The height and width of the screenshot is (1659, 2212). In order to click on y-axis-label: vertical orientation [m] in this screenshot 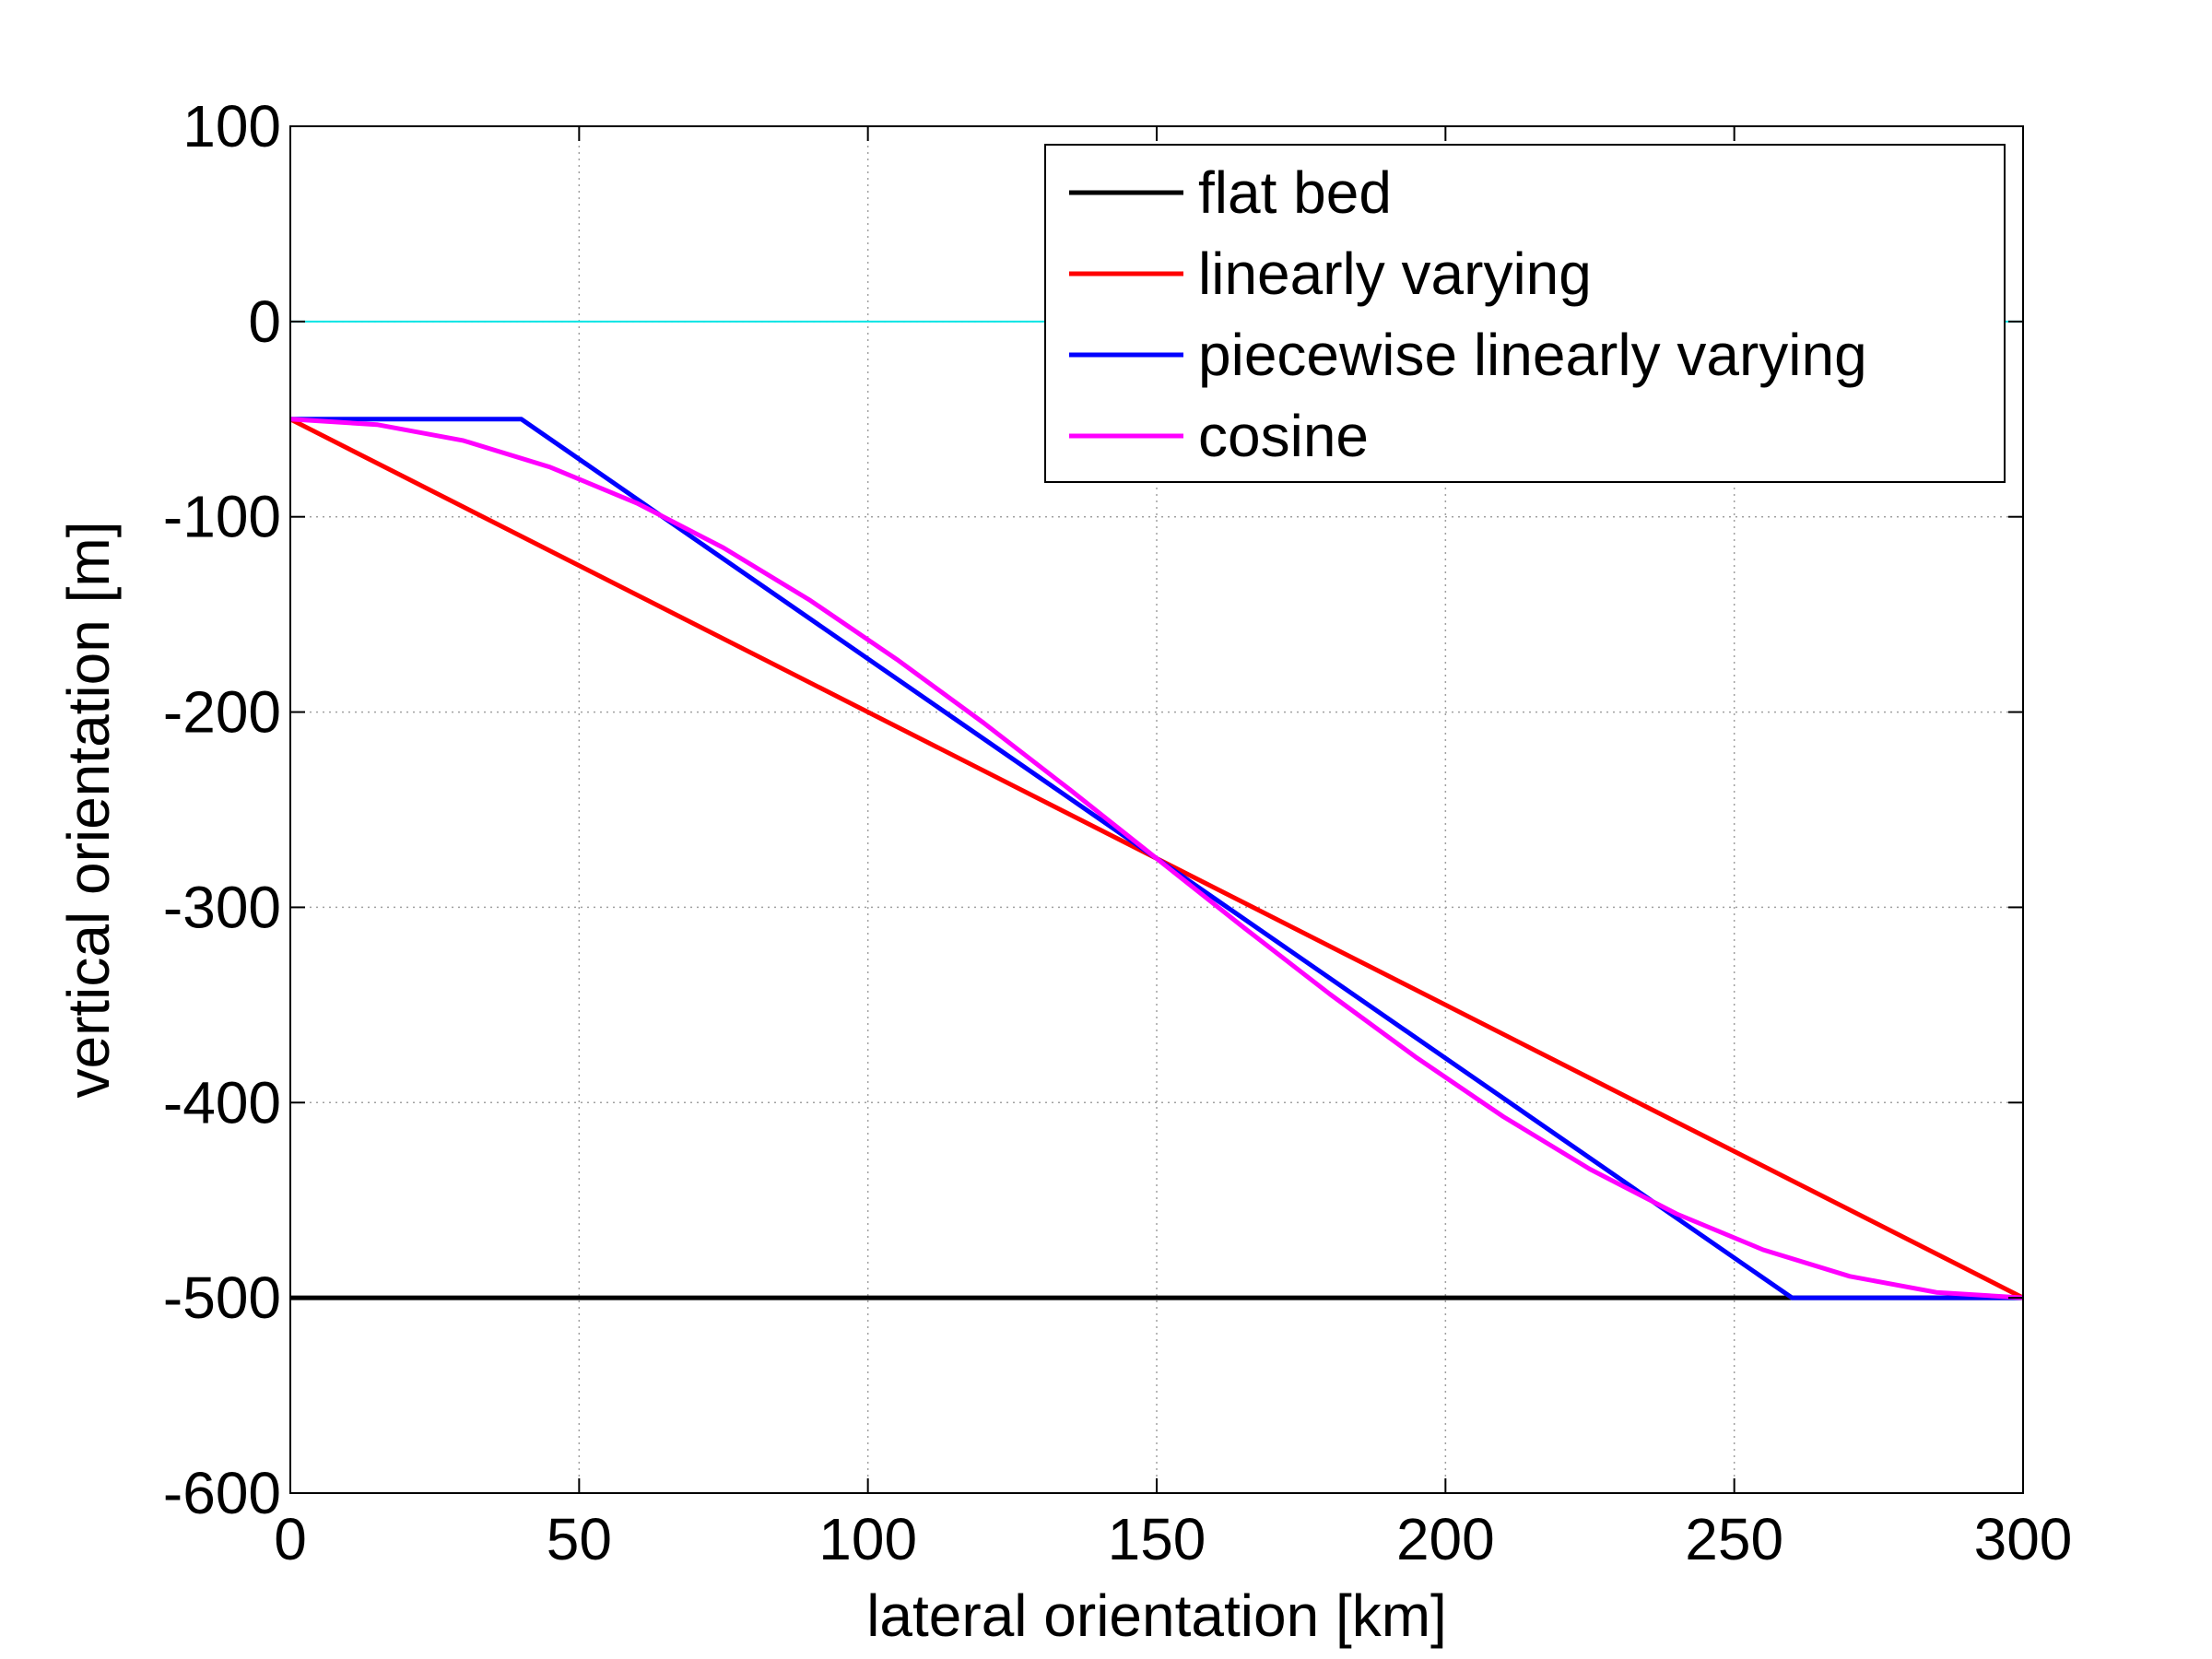, I will do `click(88, 809)`.